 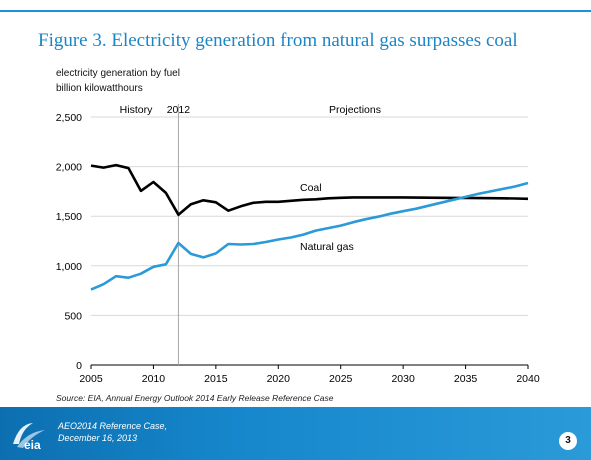 What do you see at coordinates (403, 379) in the screenshot?
I see `x-tick-label: 2030` at bounding box center [403, 379].